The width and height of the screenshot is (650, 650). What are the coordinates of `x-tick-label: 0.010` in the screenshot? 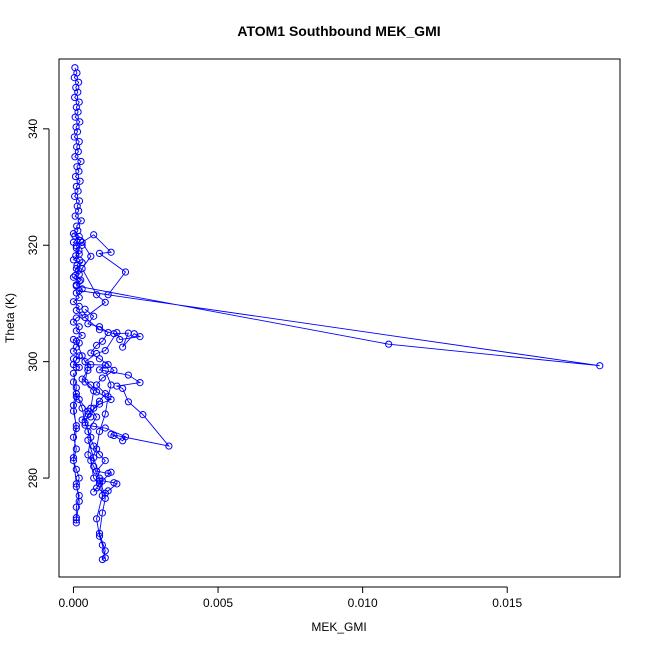 It's located at (363, 603).